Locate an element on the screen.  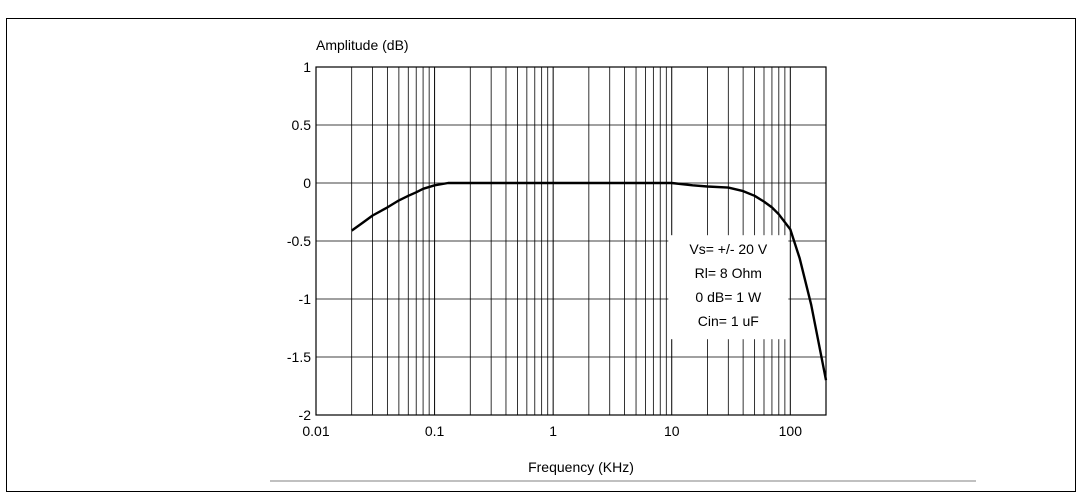
annotation-background is located at coordinates (728, 287).